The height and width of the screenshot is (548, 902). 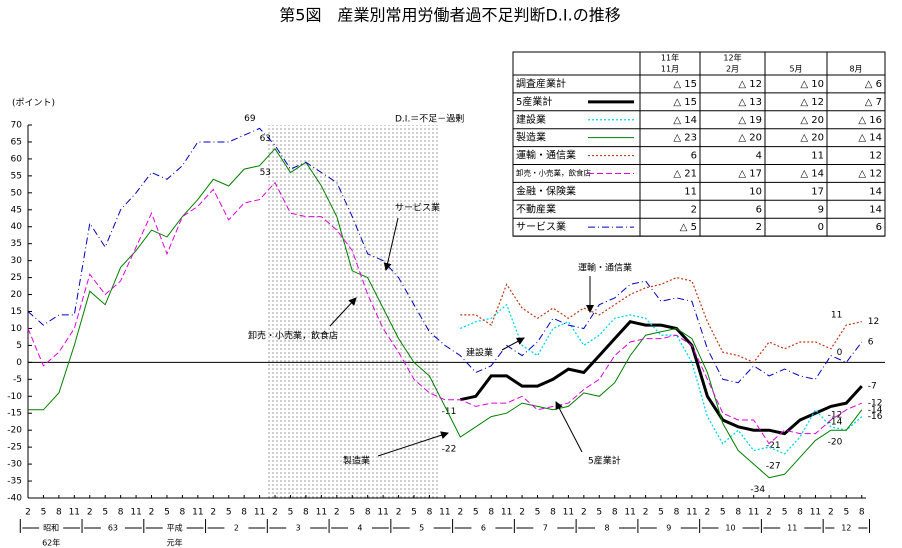 I want to click on y-tick-label: 10, so click(x=17, y=329).